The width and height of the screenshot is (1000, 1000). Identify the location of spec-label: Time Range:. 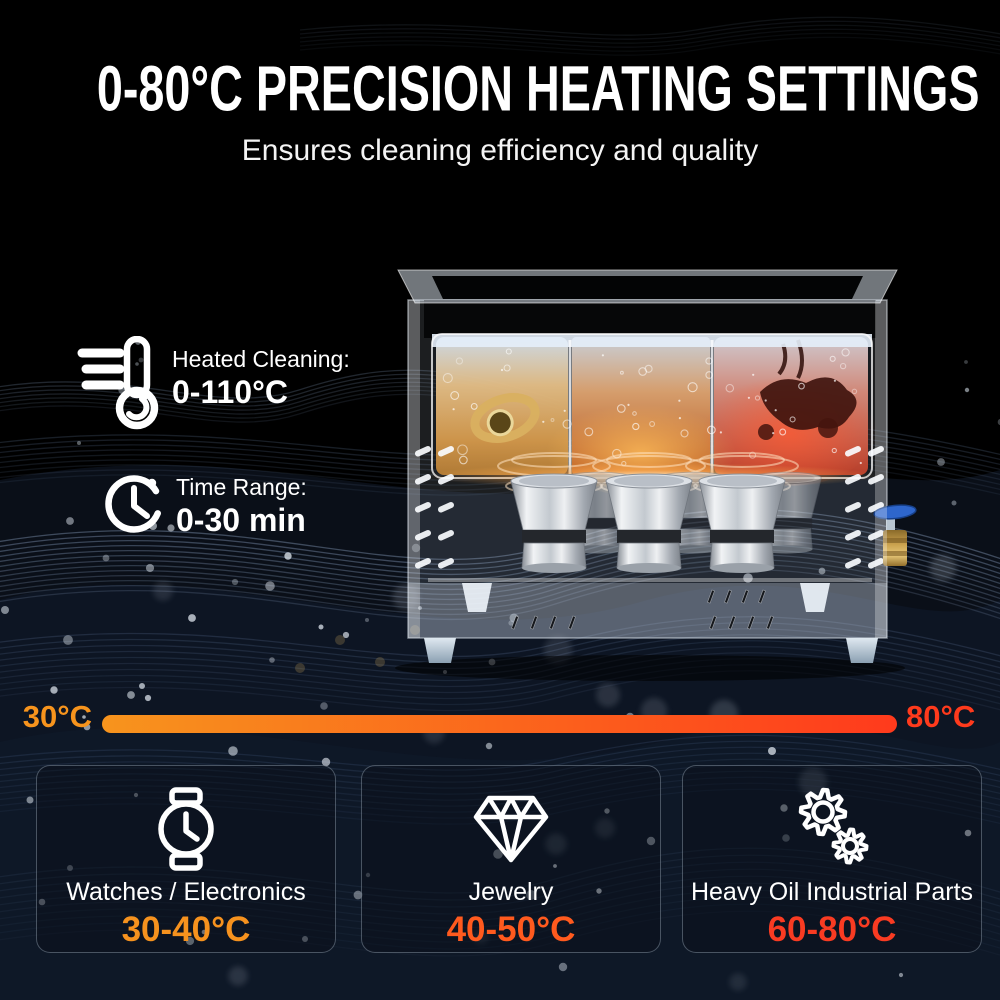
(241, 487).